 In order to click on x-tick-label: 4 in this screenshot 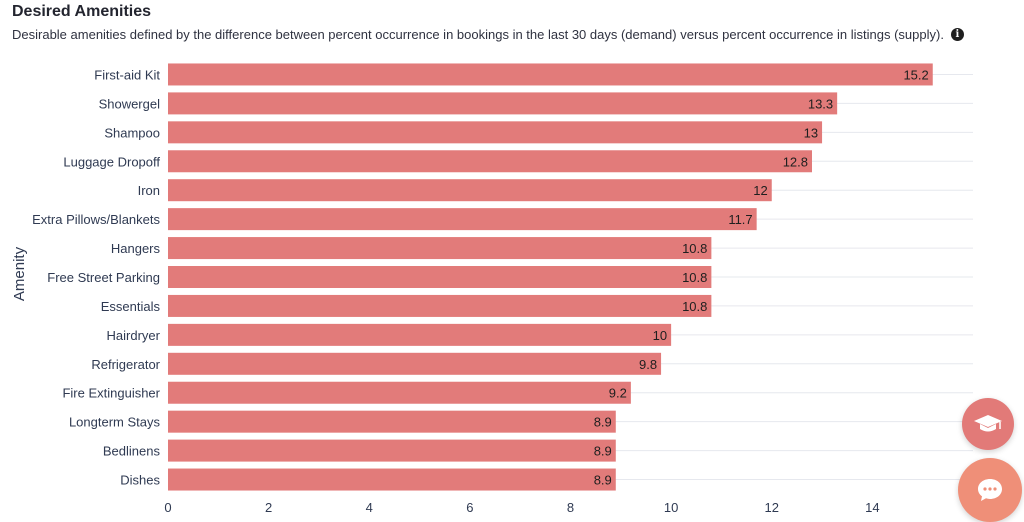, I will do `click(369, 507)`.